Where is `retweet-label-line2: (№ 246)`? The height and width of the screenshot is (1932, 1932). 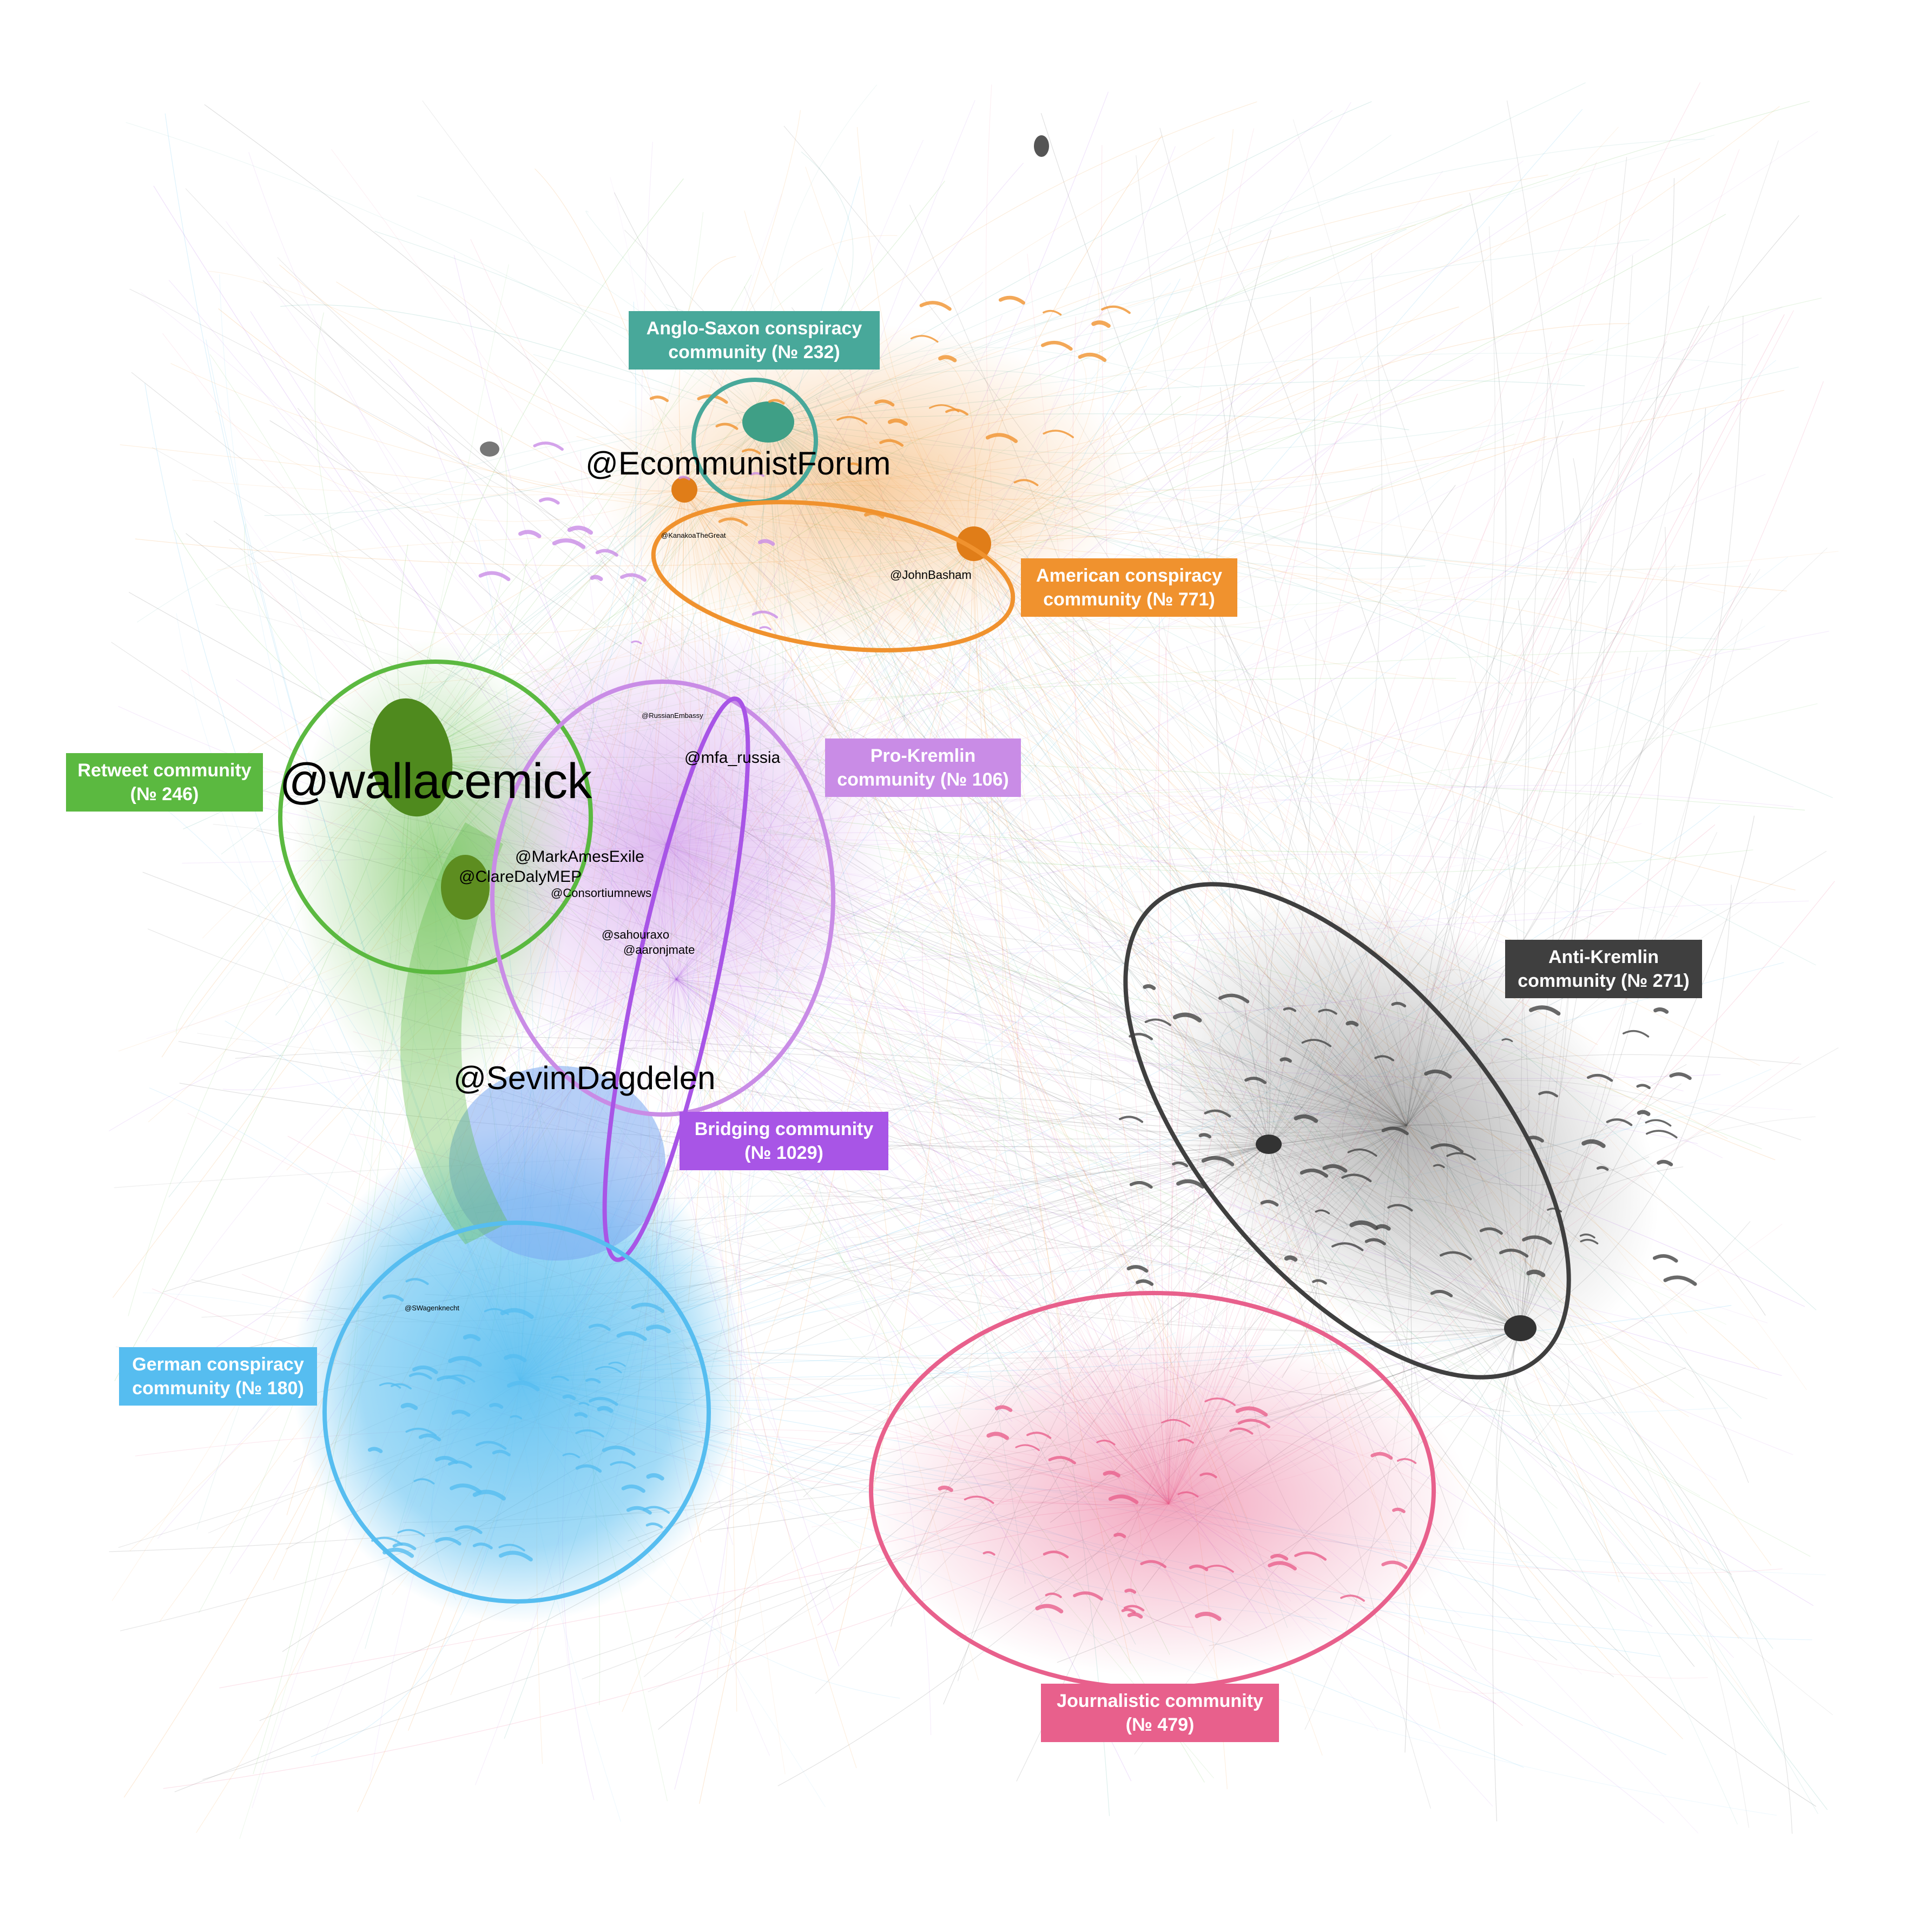
retweet-label-line2: (№ 246) is located at coordinates (164, 794).